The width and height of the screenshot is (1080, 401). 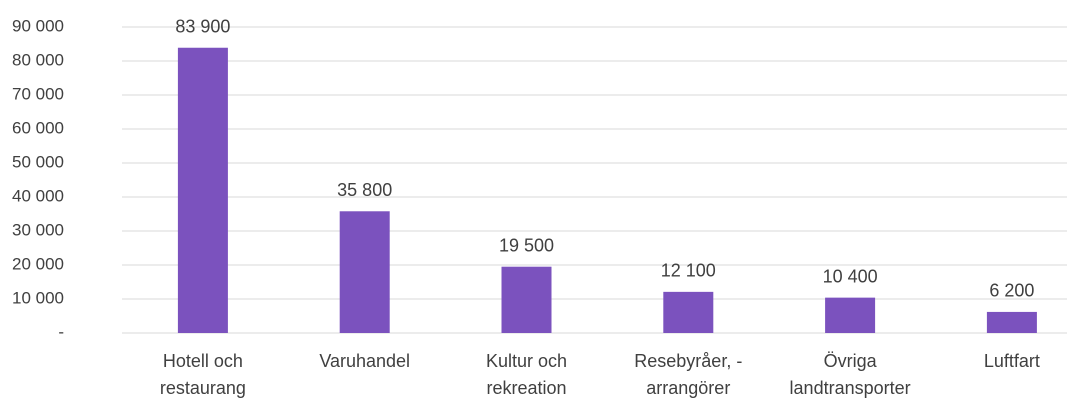 I want to click on y-tick-label: 40 000, so click(x=38, y=195).